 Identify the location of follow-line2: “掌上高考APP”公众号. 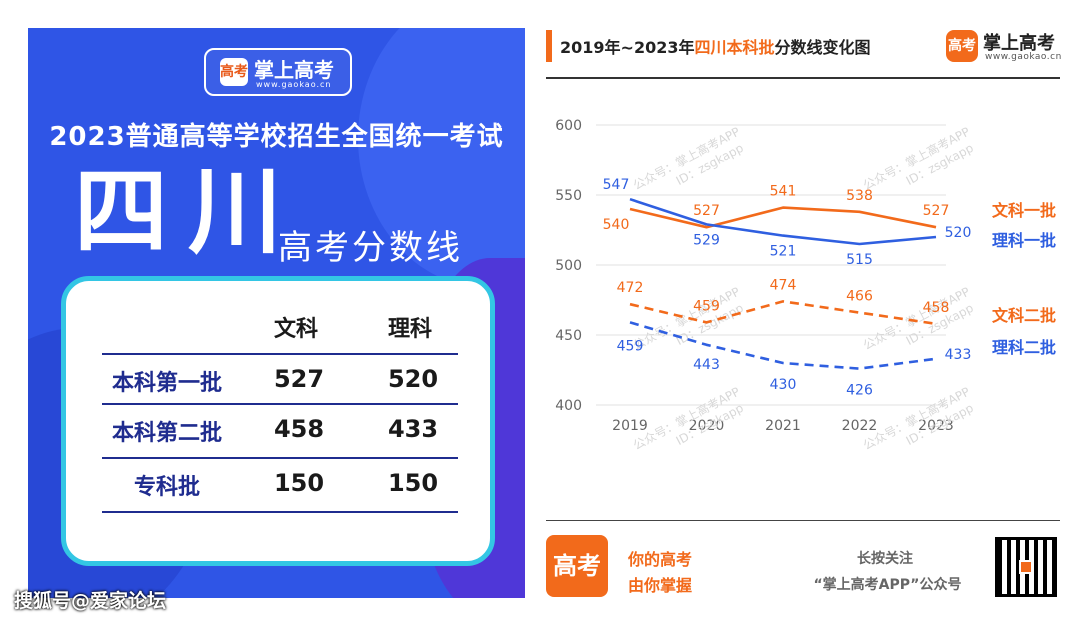
(887, 585).